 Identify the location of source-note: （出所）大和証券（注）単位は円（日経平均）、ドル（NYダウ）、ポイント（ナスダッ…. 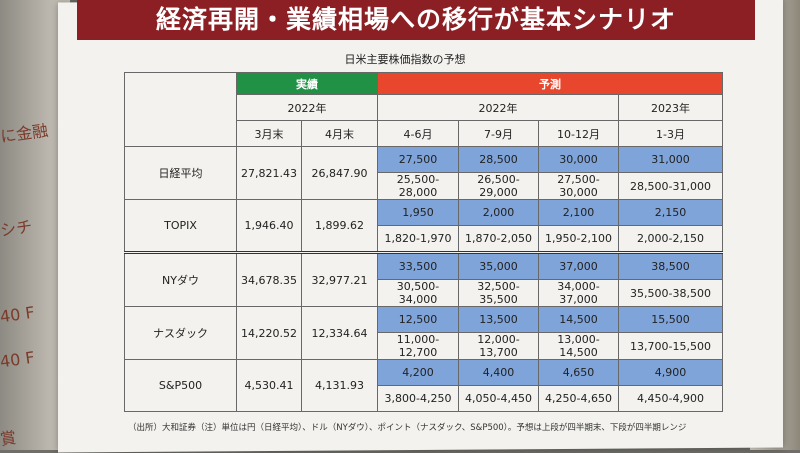
(407, 428).